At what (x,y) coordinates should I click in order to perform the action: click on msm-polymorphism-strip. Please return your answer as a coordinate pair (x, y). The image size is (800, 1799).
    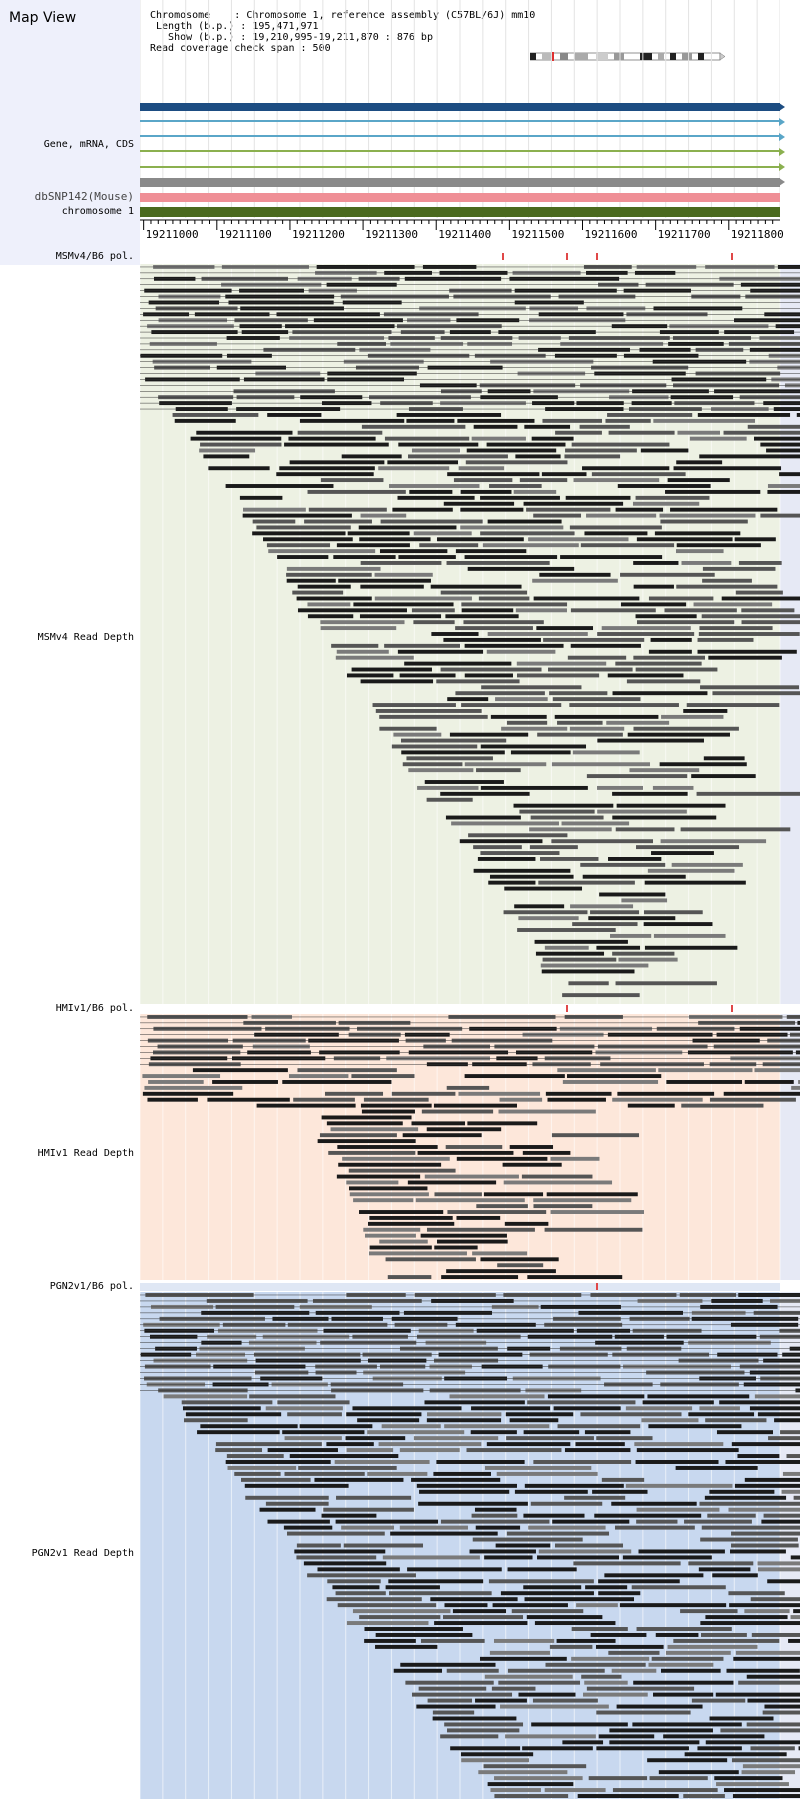
    Looking at the image, I should click on (460, 257).